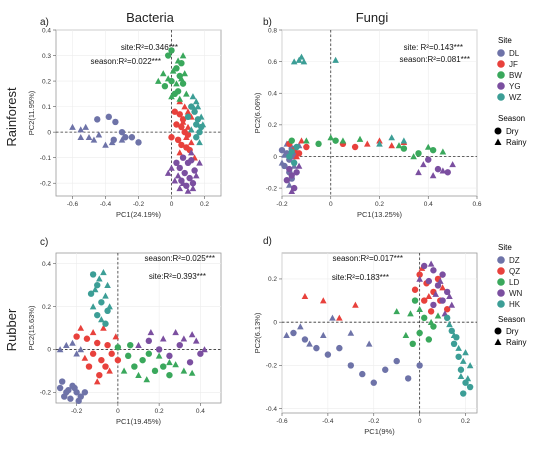 The height and width of the screenshot is (453, 537). I want to click on y-tick-label: 0.2, so click(46, 81).